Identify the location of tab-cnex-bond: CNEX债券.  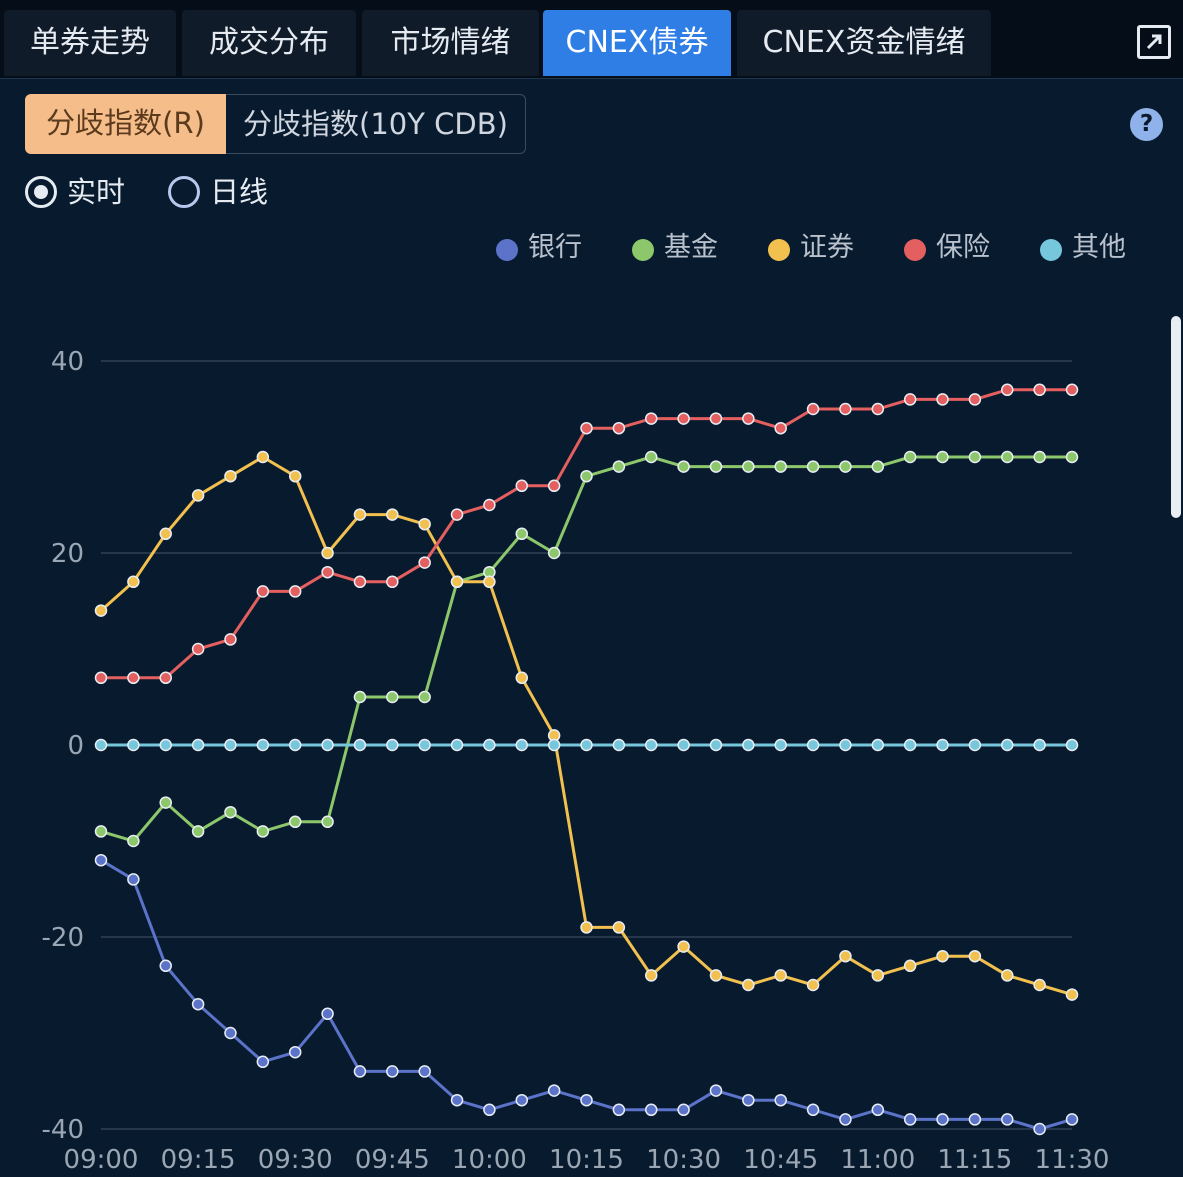
(637, 43).